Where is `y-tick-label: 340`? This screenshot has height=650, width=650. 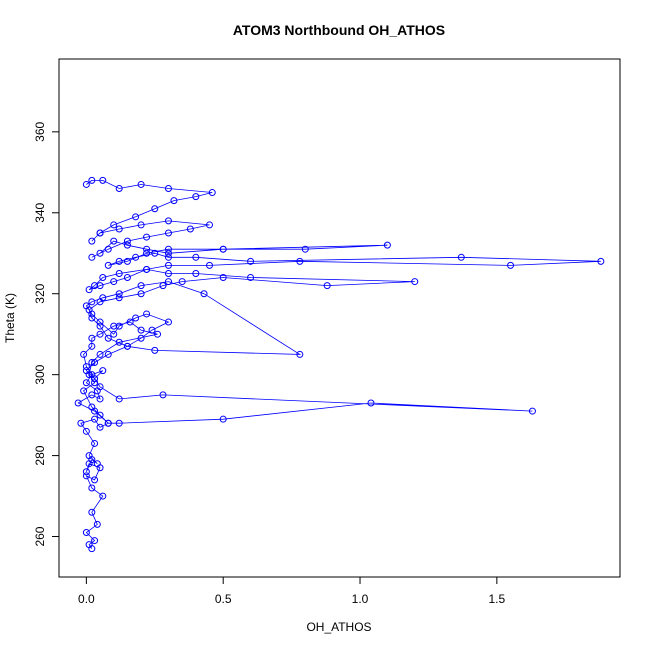
y-tick-label: 340 is located at coordinates (40, 212).